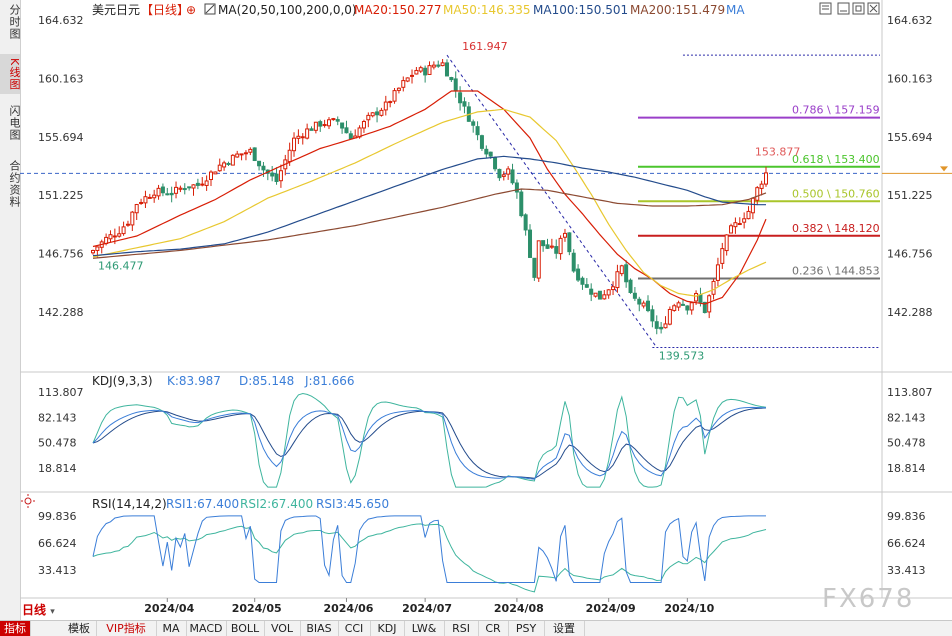  What do you see at coordinates (287, 10) in the screenshot?
I see `ma-params: MA(20,50,100,200,0,0)` at bounding box center [287, 10].